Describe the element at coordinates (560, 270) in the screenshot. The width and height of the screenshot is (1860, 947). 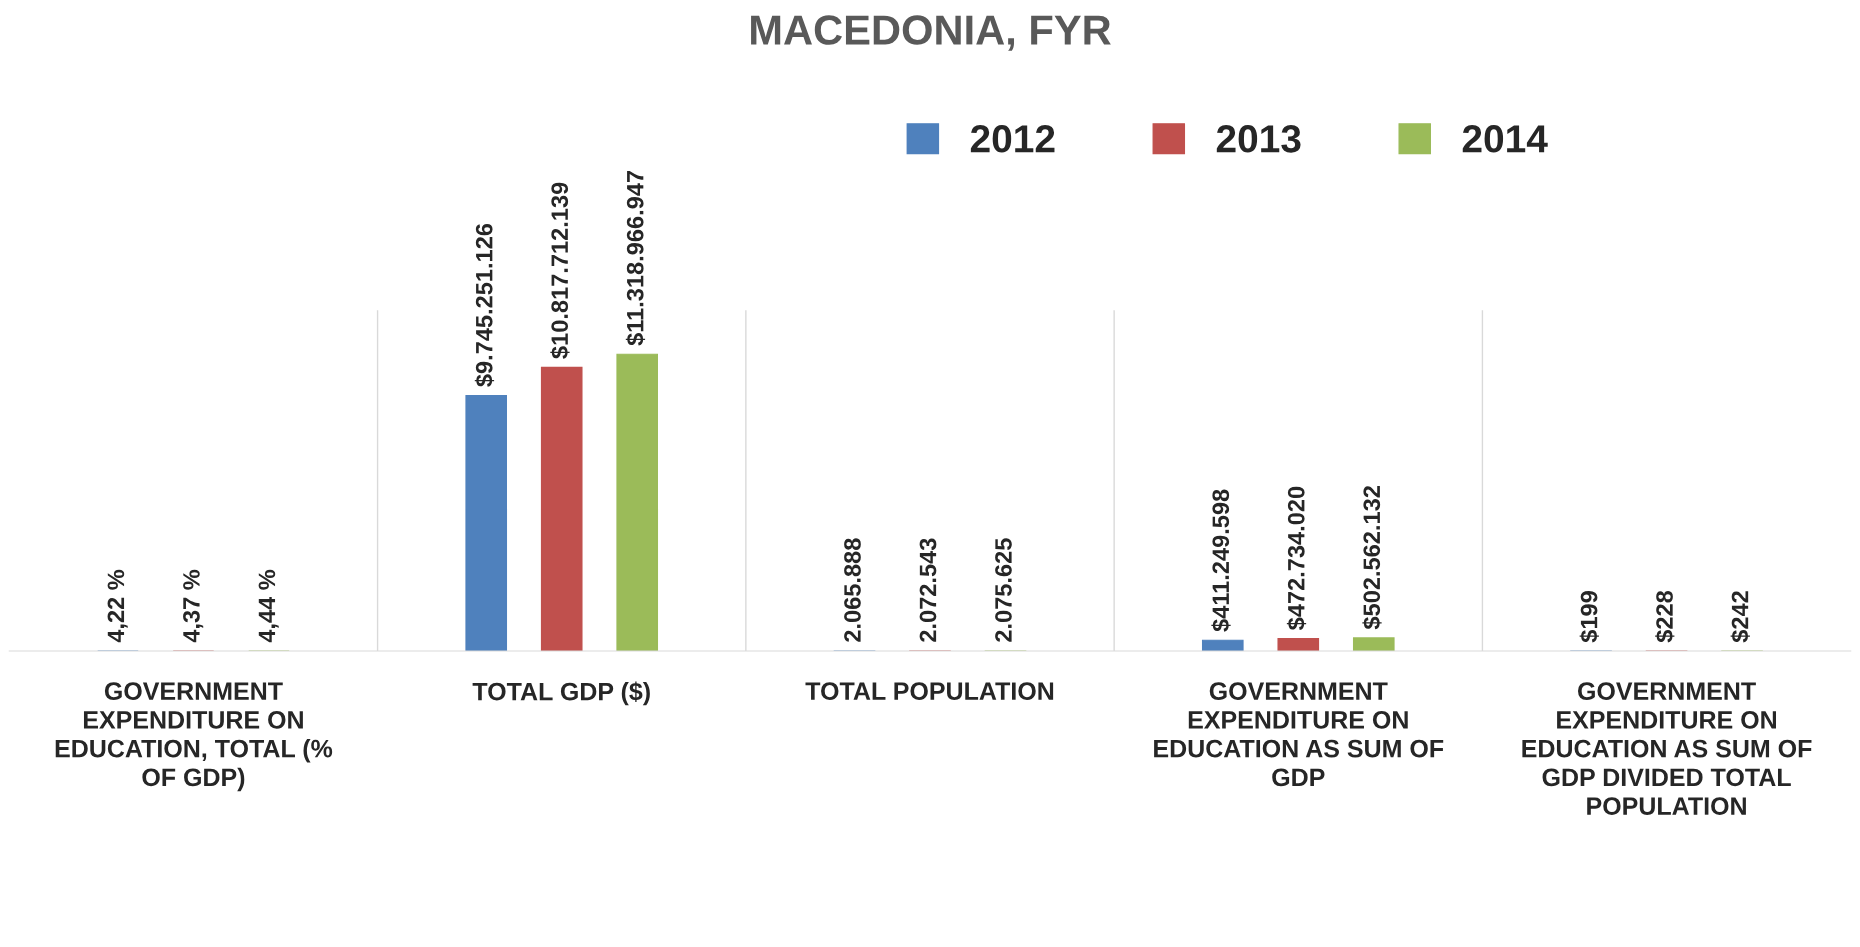
I see `data-label: $10.817.712.139` at that location.